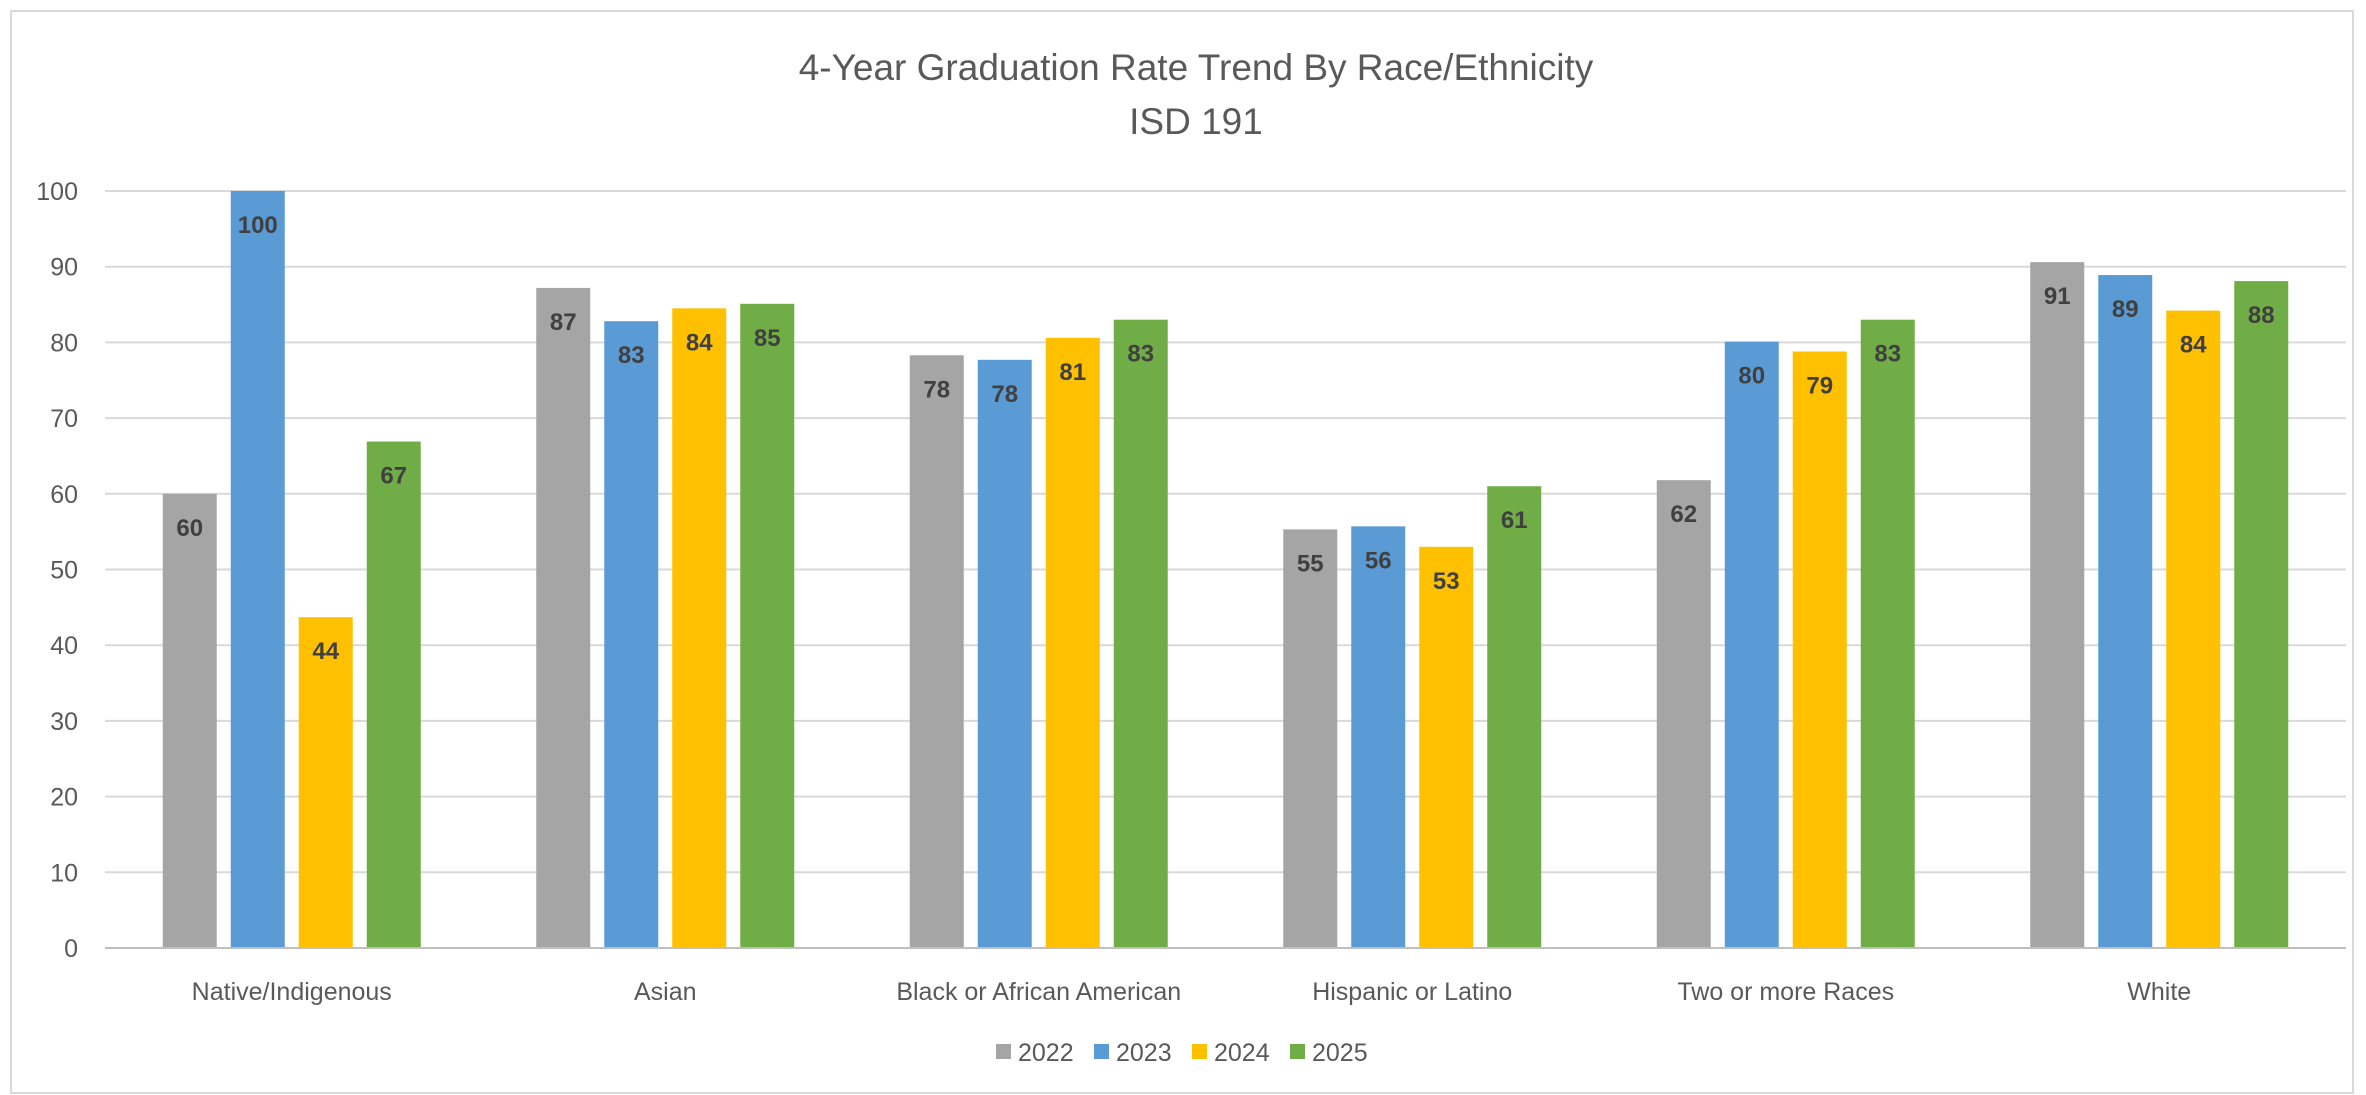 The height and width of the screenshot is (1095, 2366). What do you see at coordinates (64, 571) in the screenshot?
I see `y-tick-label: 50` at bounding box center [64, 571].